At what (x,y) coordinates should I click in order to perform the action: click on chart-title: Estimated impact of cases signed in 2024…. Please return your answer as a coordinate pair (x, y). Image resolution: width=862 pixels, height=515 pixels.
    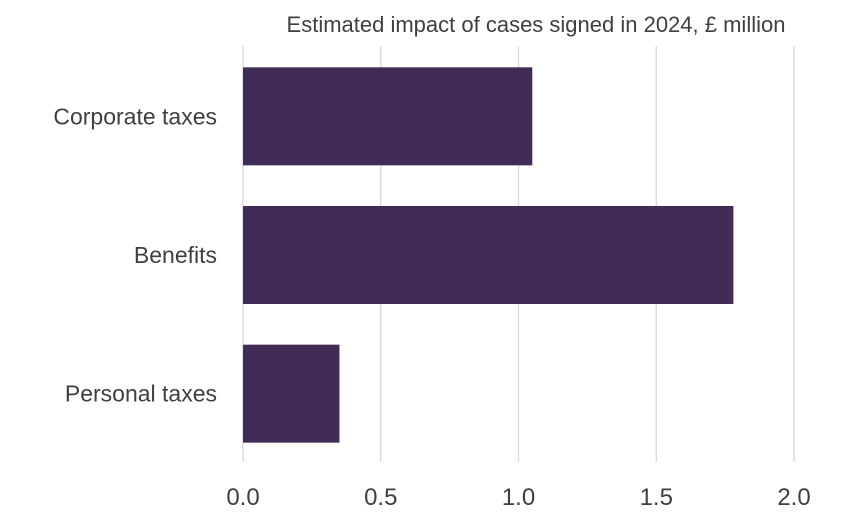
    Looking at the image, I should click on (536, 24).